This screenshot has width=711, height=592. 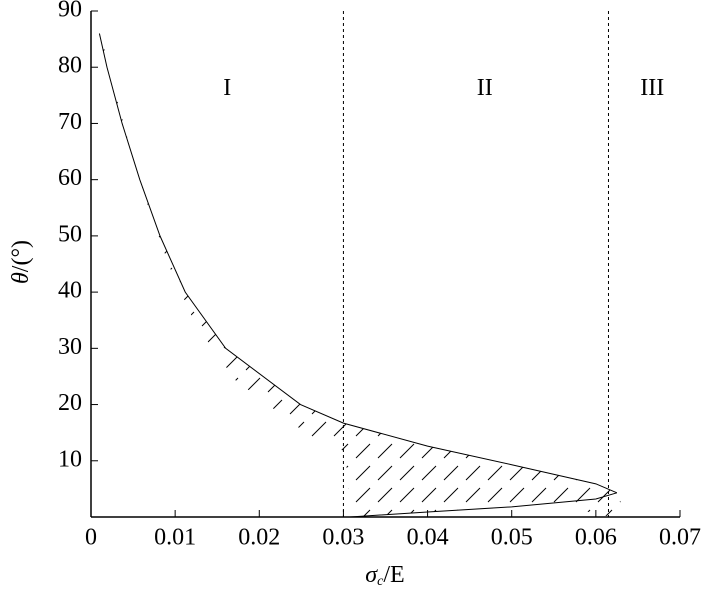 I want to click on x-axis-label: σc/E, so click(x=384, y=576).